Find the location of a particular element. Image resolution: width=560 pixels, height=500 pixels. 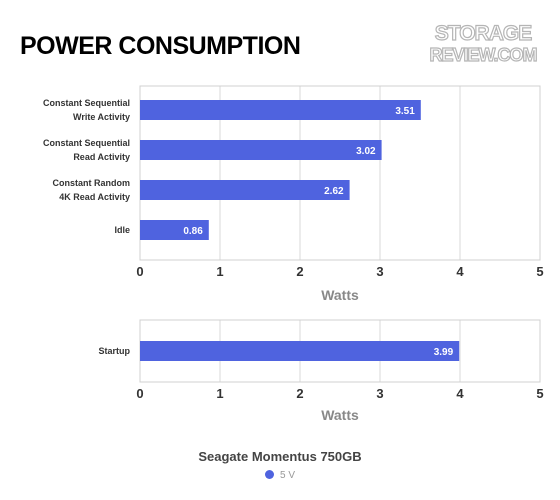

data-label: 3.51 is located at coordinates (405, 111).